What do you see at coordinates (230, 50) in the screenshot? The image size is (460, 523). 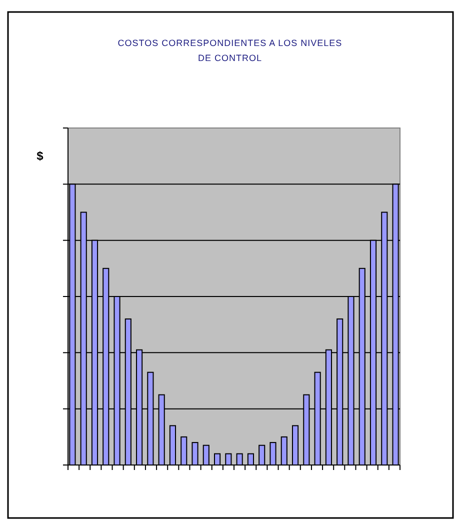 I see `chart-title: COSTOS CORRESPONDIENTES A LOS NIVELES DE CONTROL` at bounding box center [230, 50].